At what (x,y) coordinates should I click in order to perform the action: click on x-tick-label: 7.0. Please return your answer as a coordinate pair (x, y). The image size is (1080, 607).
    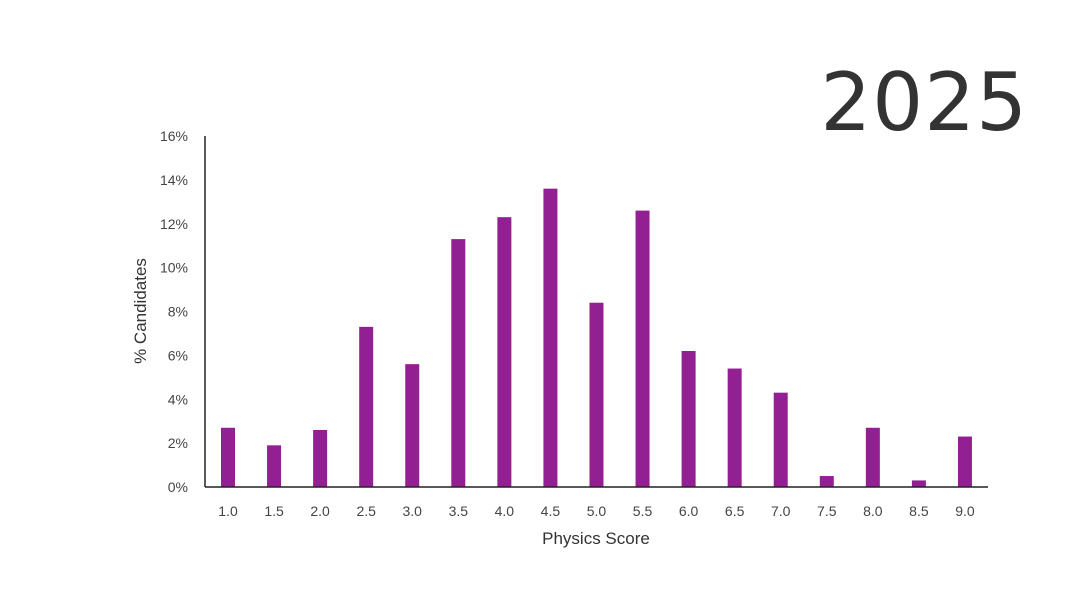
    Looking at the image, I should click on (781, 511).